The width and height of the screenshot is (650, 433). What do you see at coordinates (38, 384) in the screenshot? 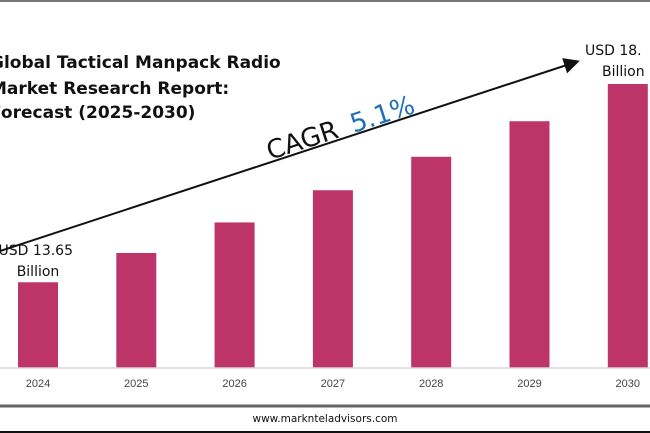
I see `x-tick-2024: 2024` at bounding box center [38, 384].